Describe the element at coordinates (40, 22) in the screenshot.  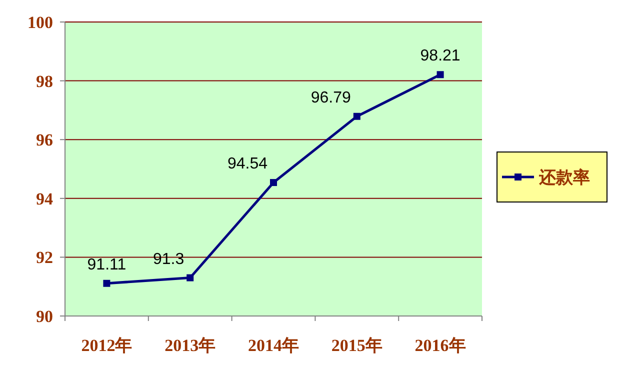
I see `y-tick-label: 100` at that location.